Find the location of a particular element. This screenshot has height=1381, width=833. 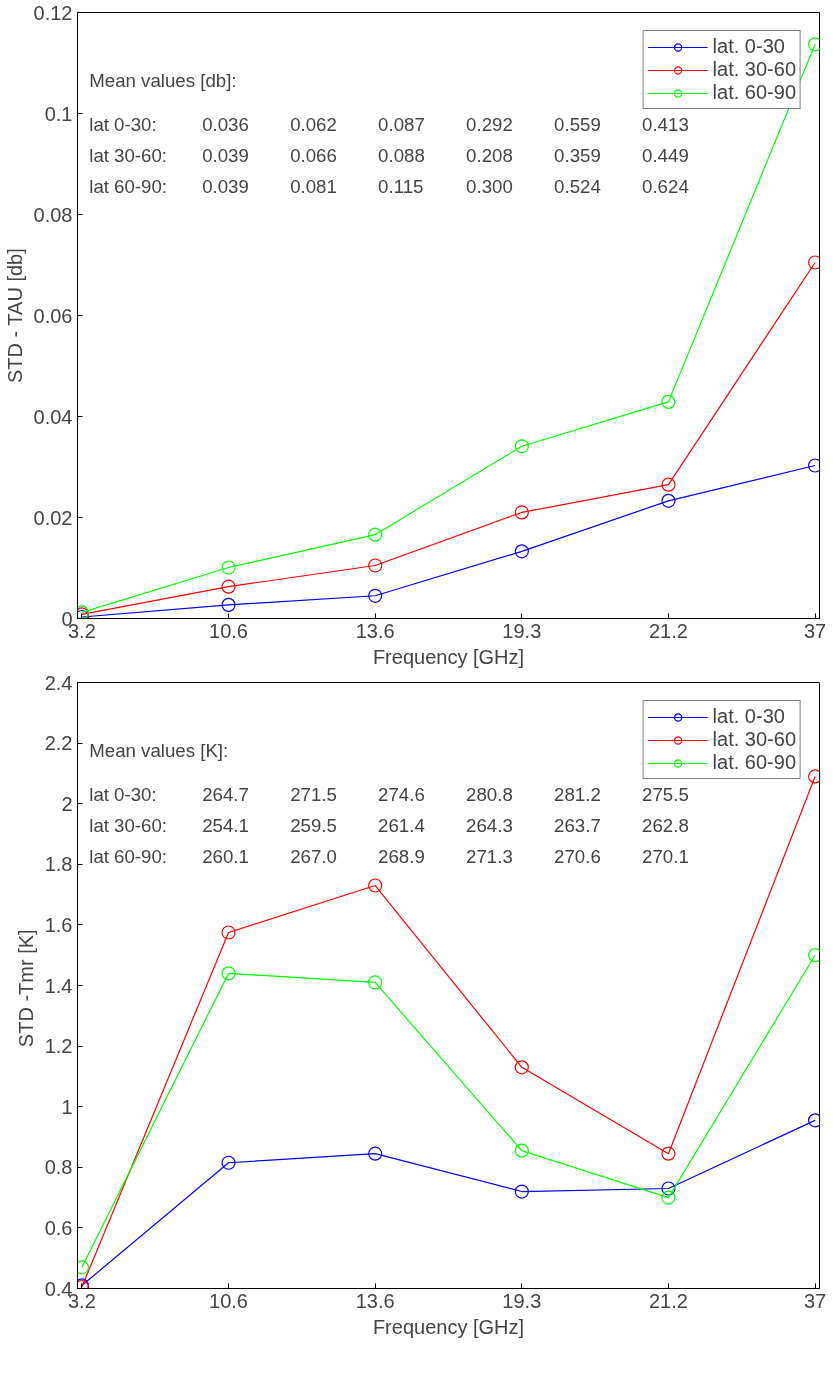

text: lat 0-30: 264.7 271.5 274.6 280.8 281.2 275.5 is located at coordinates (389, 795).